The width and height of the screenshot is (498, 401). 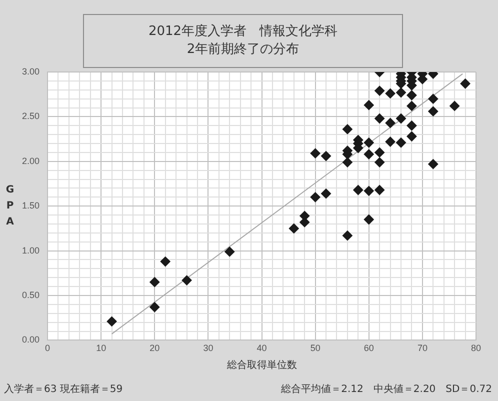 I want to click on y-tick-label: 1.50, so click(x=31, y=205).